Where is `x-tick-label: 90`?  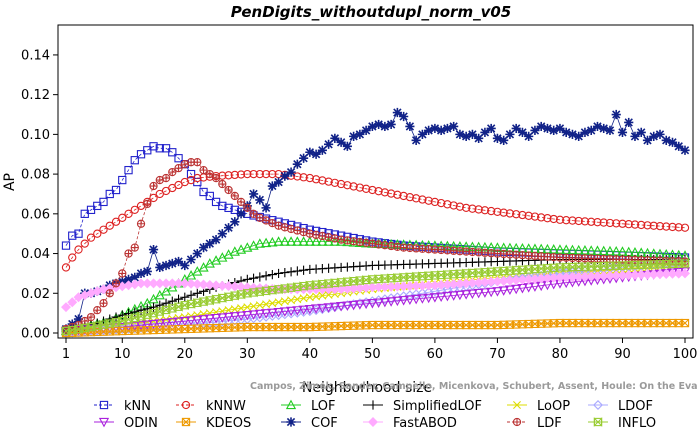
x-tick-label: 90 is located at coordinates (622, 354).